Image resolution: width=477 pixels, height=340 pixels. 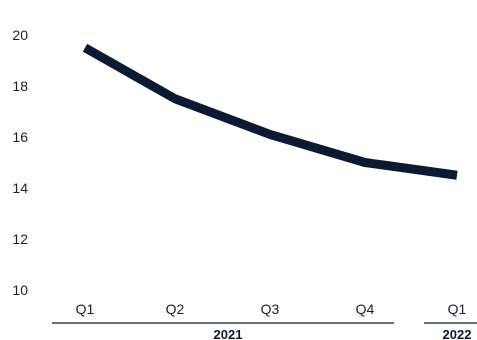 I want to click on y-tick-label: 16, so click(x=20, y=137).